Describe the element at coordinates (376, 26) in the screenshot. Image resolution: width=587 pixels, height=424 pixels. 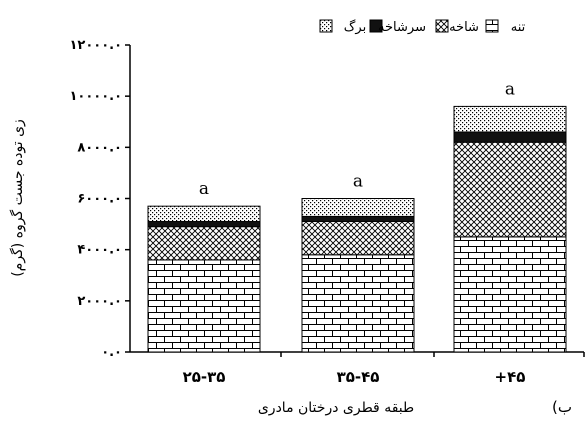
I see `legend-swatch-twig` at that location.